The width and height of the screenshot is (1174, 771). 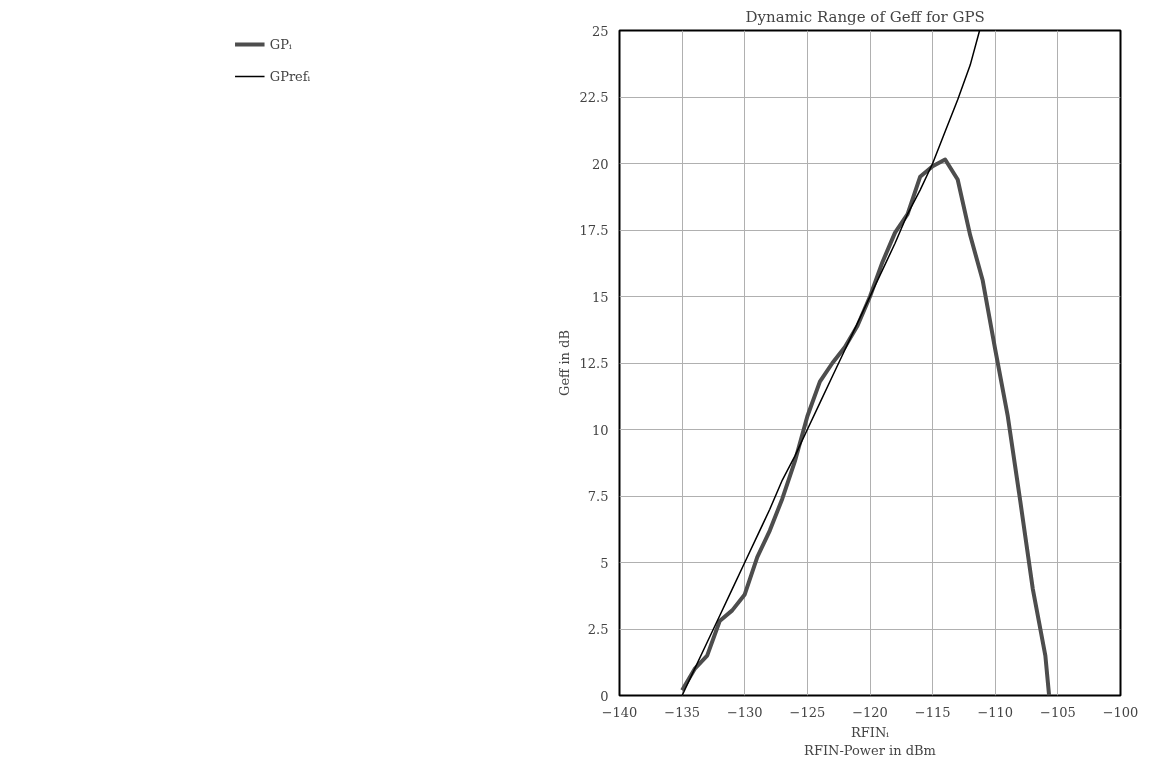 I want to click on x-tick-label: −115, so click(x=932, y=712).